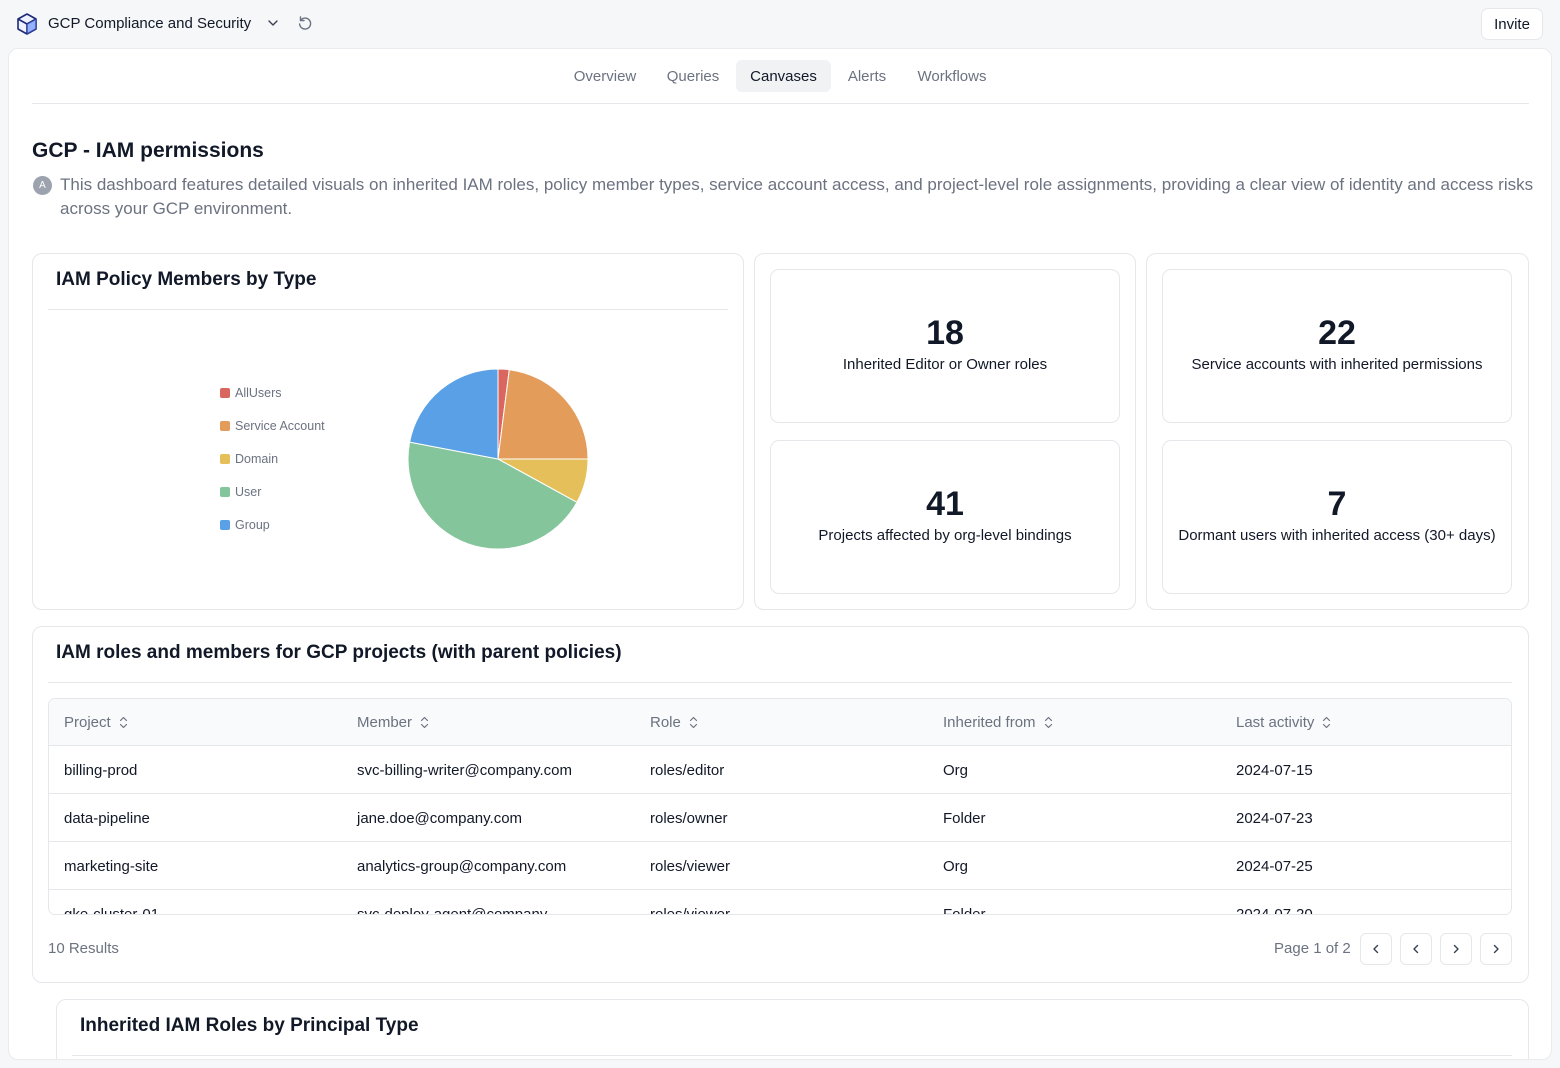  I want to click on column-header-inherited-from: Inherited from, so click(998, 722).